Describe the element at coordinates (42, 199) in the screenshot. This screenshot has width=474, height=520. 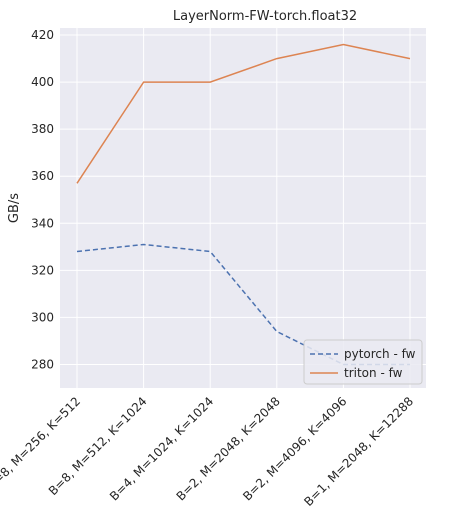
I see `y-axis: 280 300 320 340 360 380 400 420` at that location.